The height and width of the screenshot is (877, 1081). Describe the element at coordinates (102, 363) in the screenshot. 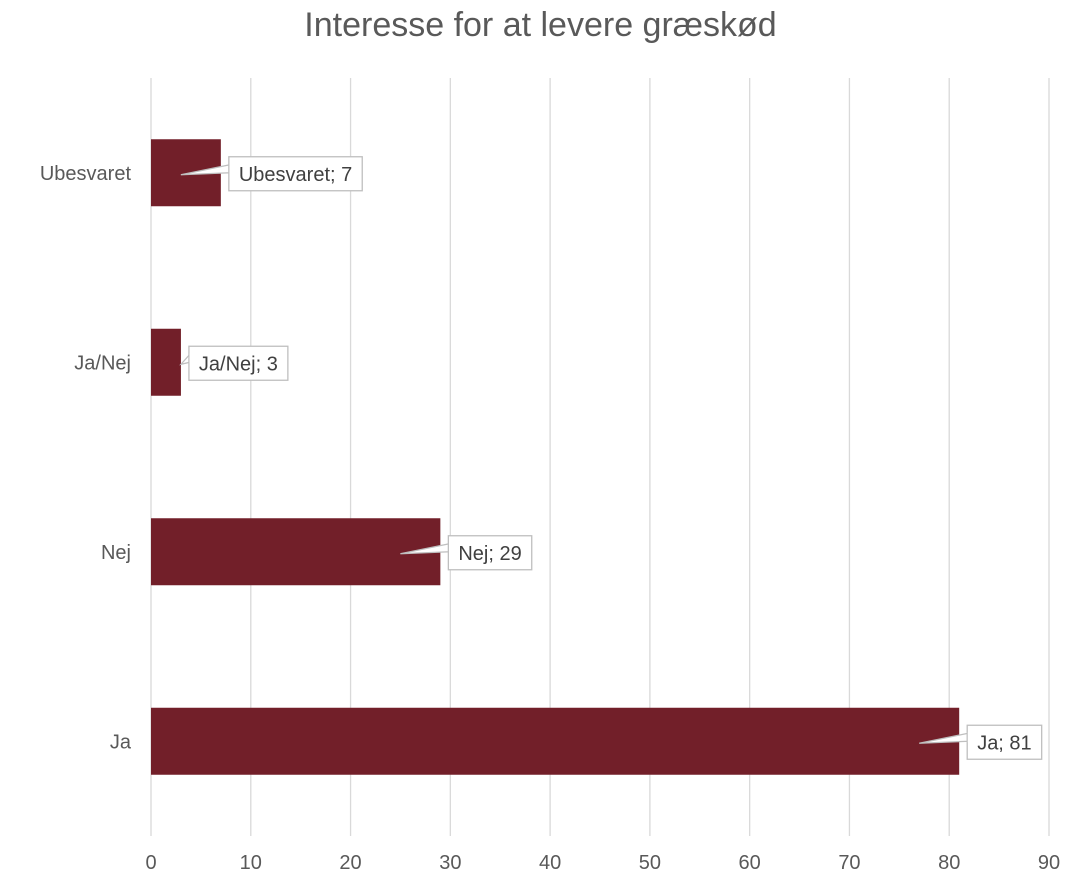

I see `category-label: Ja/Nej` at that location.